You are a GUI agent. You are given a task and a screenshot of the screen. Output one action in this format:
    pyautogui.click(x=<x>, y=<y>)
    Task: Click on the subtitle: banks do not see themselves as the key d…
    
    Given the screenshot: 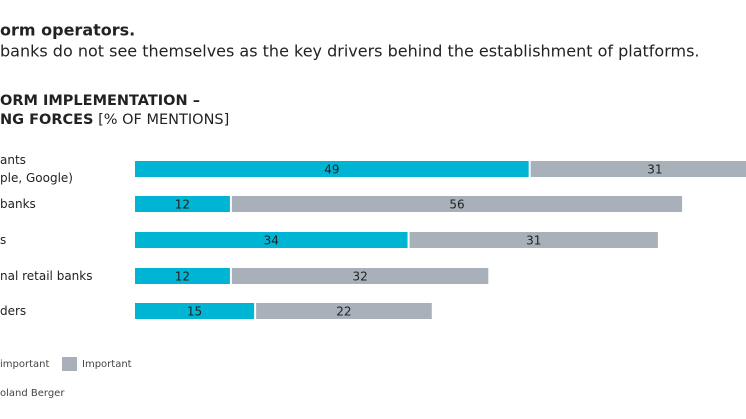 What is the action you would take?
    pyautogui.click(x=350, y=51)
    